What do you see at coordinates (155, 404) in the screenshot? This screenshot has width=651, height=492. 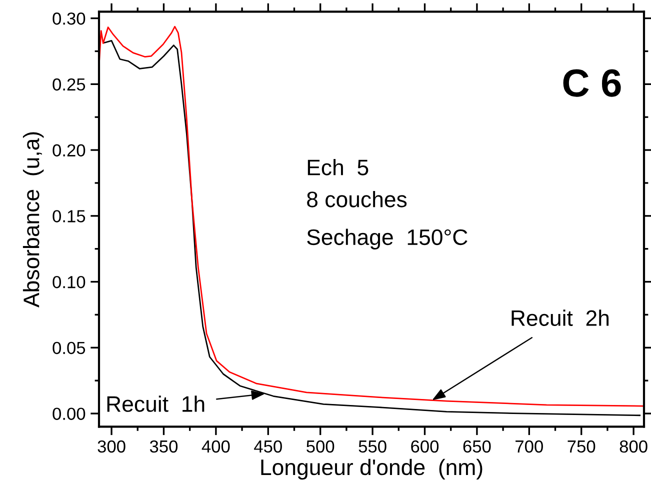 I see `annotation: Recuit 1h` at bounding box center [155, 404].